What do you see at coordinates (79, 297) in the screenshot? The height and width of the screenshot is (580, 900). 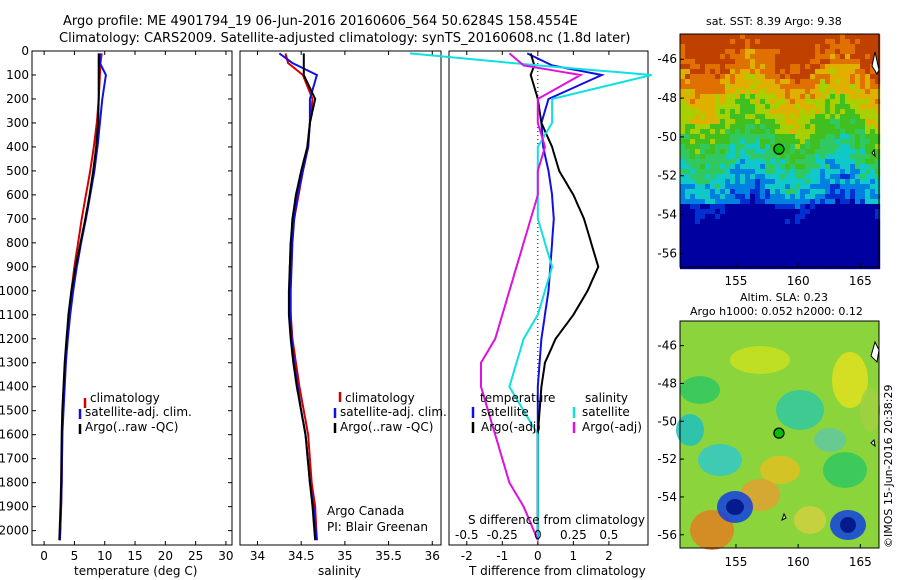 I see `series-line-argo-raw-qc-` at bounding box center [79, 297].